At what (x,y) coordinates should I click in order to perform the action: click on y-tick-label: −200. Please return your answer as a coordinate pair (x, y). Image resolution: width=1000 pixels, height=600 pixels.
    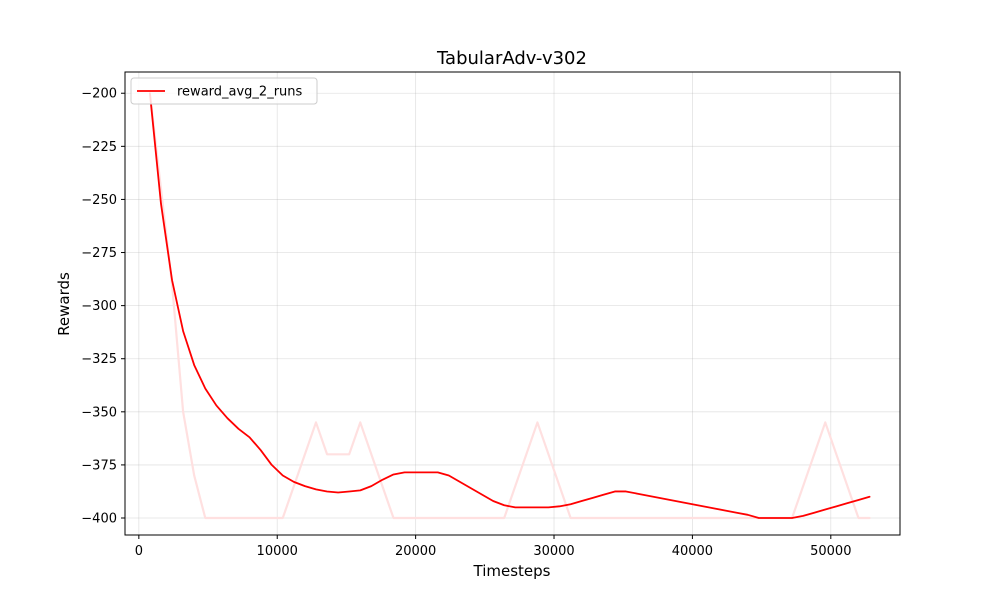
    Looking at the image, I should click on (99, 94).